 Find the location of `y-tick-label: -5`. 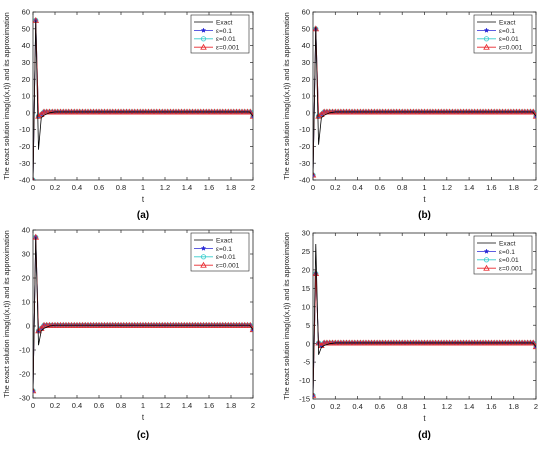

y-tick-label: -5 is located at coordinates (306, 362).